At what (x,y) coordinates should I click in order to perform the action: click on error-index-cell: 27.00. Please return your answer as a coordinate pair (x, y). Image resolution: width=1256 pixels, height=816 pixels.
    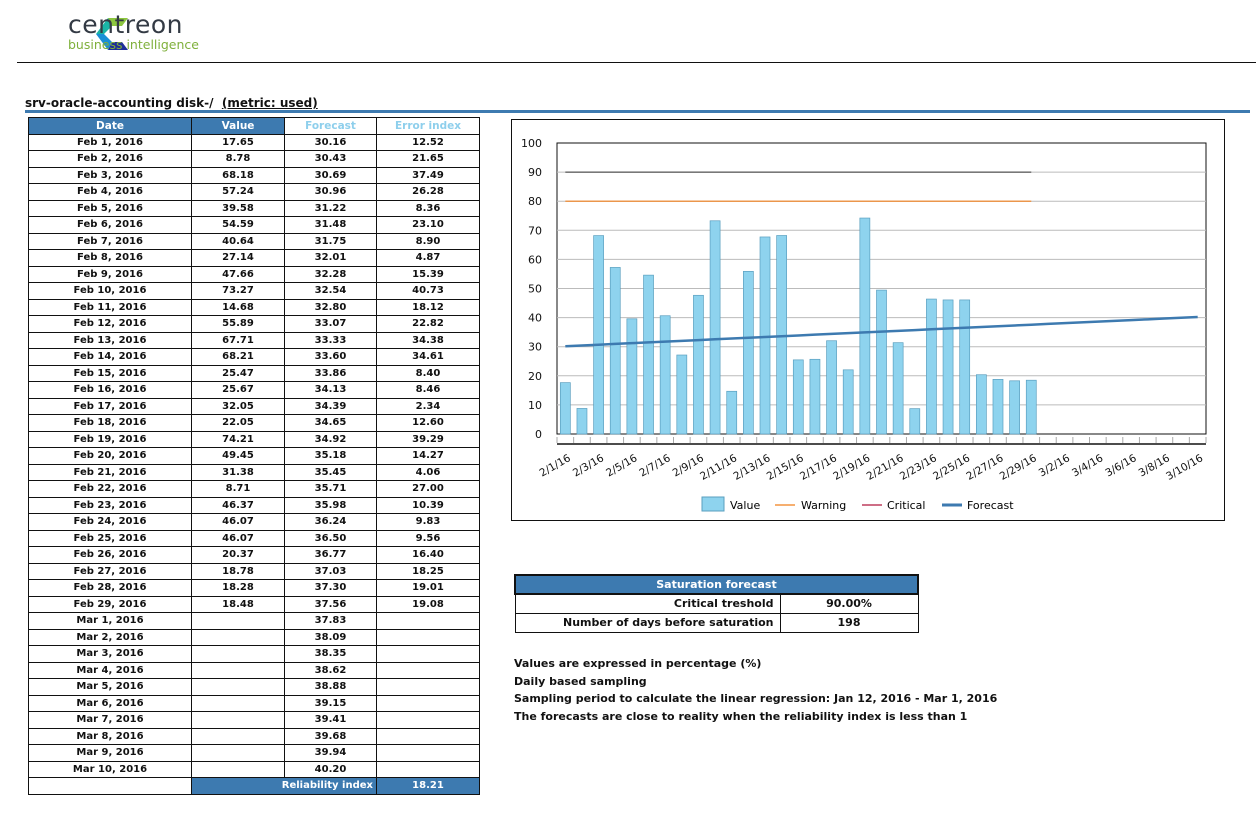
    Looking at the image, I should click on (428, 489).